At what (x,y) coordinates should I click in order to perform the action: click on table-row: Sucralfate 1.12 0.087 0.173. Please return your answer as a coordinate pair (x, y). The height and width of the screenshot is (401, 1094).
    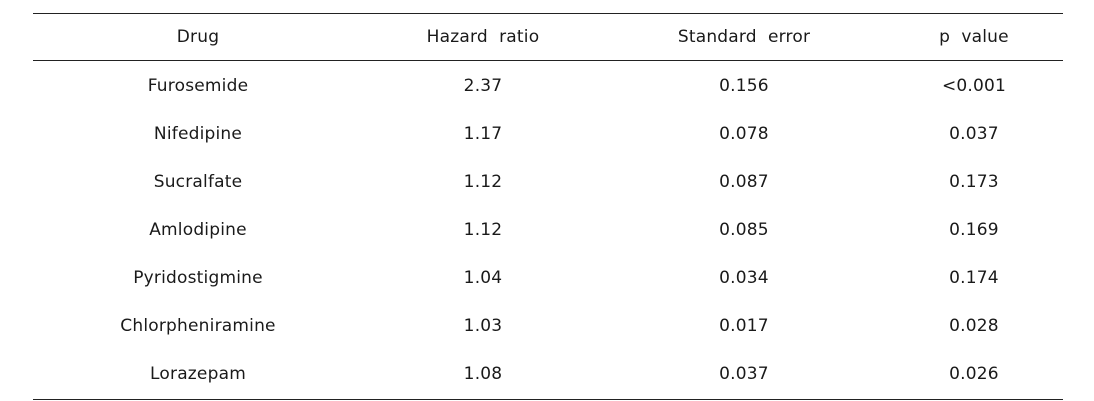
    Looking at the image, I should click on (548, 182).